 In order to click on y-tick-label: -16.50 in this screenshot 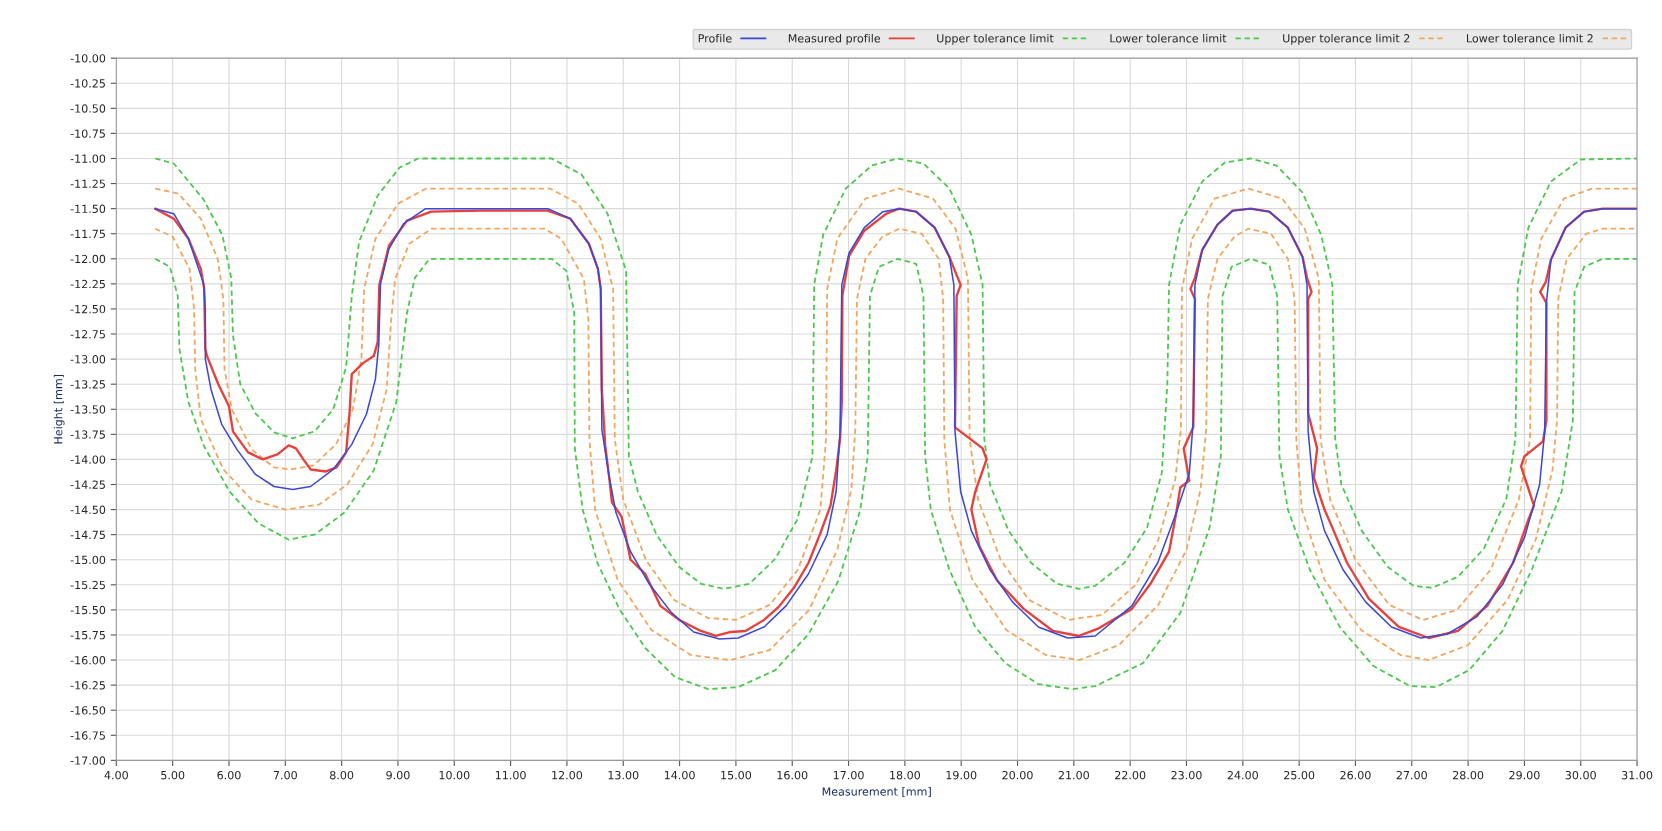, I will do `click(88, 710)`.